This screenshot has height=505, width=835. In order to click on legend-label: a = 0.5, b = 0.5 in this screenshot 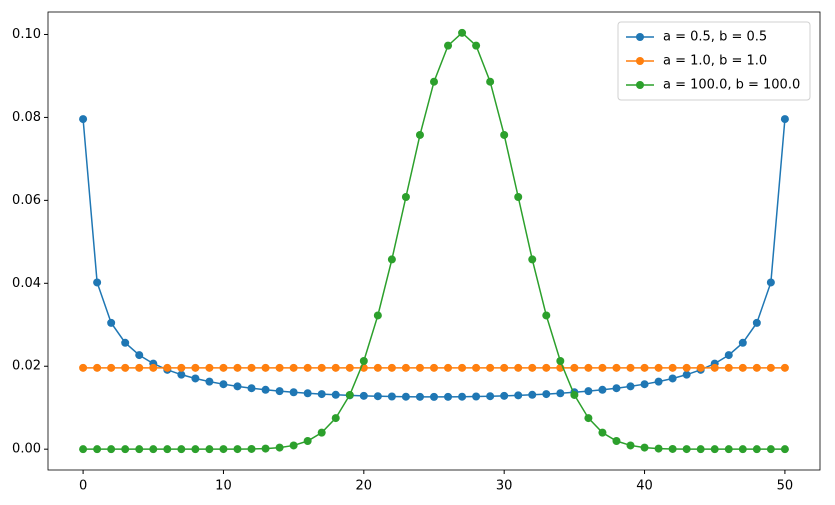, I will do `click(715, 37)`.